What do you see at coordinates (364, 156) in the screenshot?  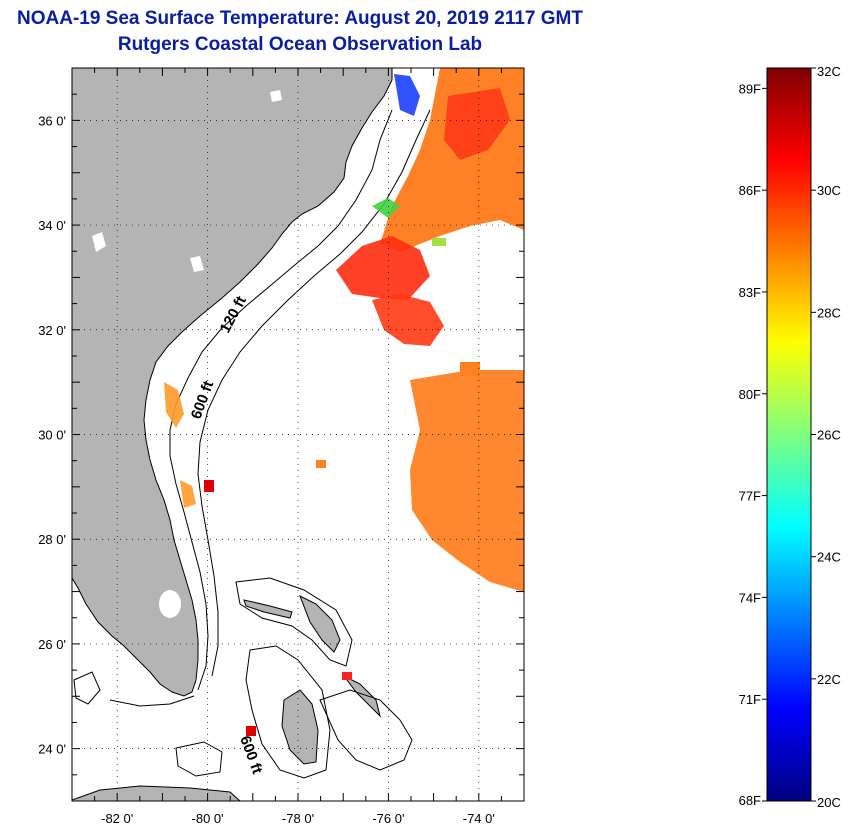 I see `pamlico-sound` at bounding box center [364, 156].